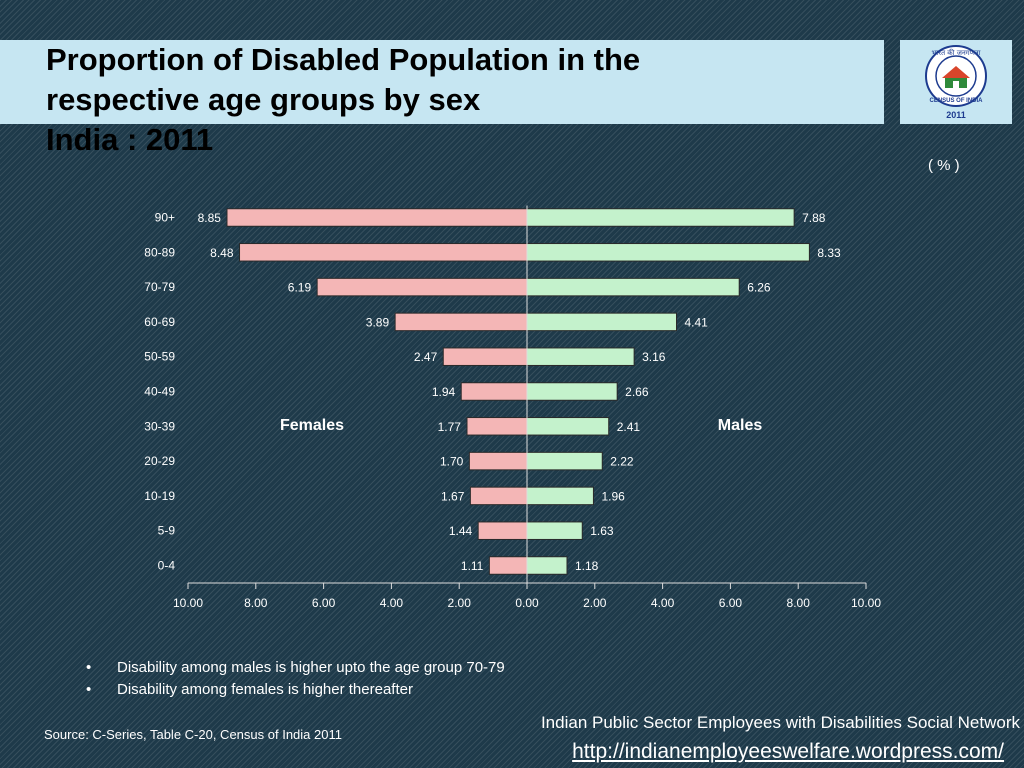 This screenshot has width=1024, height=768. What do you see at coordinates (956, 82) in the screenshot?
I see `census-logo: भारत की जनगणना CENSUS OF INDIA 2011` at bounding box center [956, 82].